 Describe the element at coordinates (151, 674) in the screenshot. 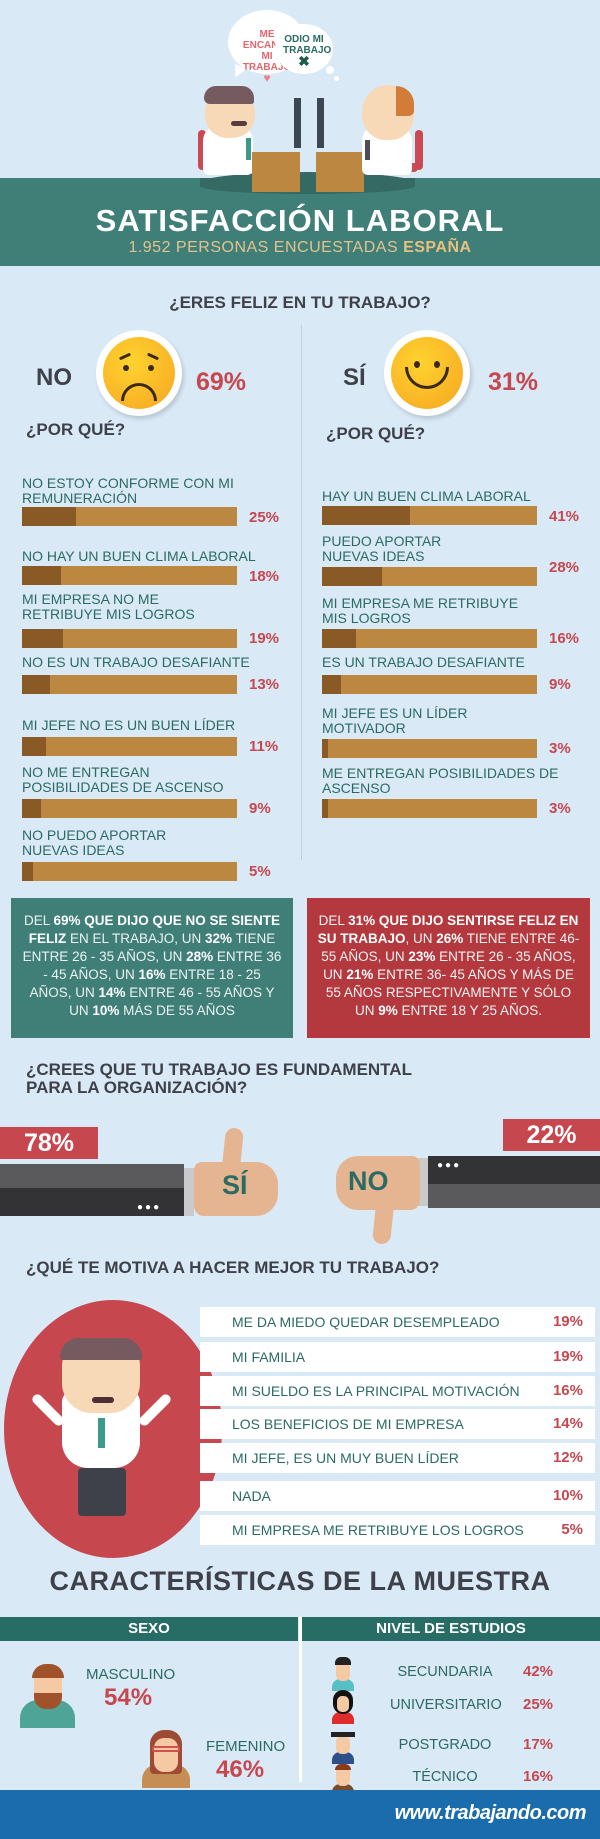

I see `bar-row: NO ES UN TRABAJO DESAFIANTE 13%` at that location.